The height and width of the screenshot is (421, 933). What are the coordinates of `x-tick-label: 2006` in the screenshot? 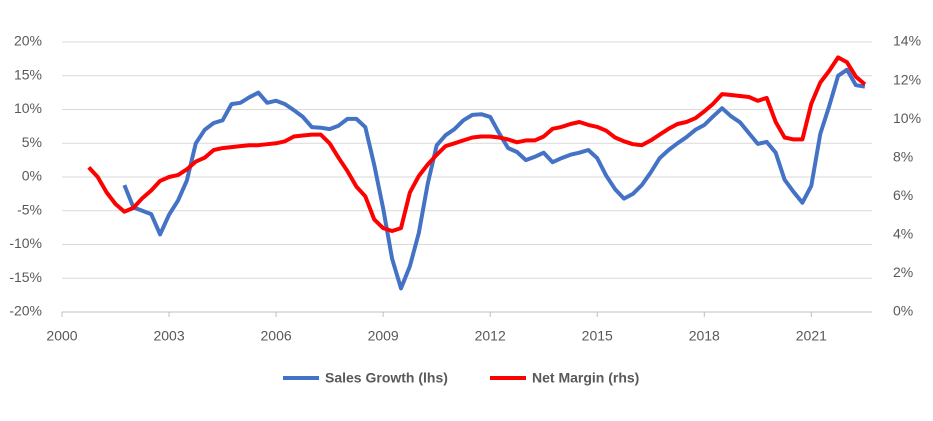 It's located at (276, 336).